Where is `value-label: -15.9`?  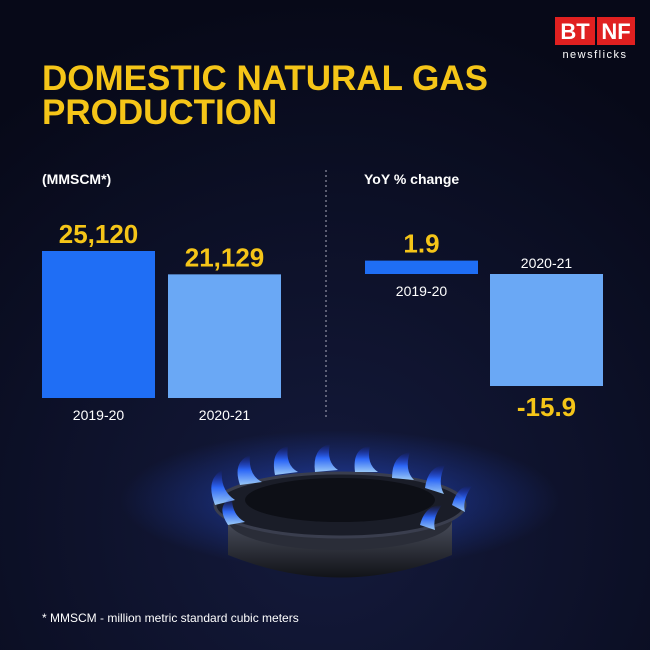 value-label: -15.9 is located at coordinates (546, 407).